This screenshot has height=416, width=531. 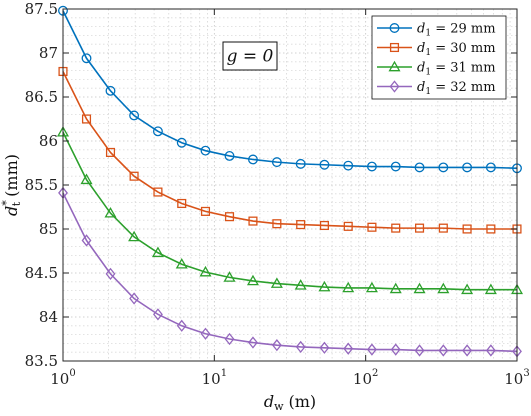 I want to click on x-tick-label: 10³, so click(x=516, y=378).